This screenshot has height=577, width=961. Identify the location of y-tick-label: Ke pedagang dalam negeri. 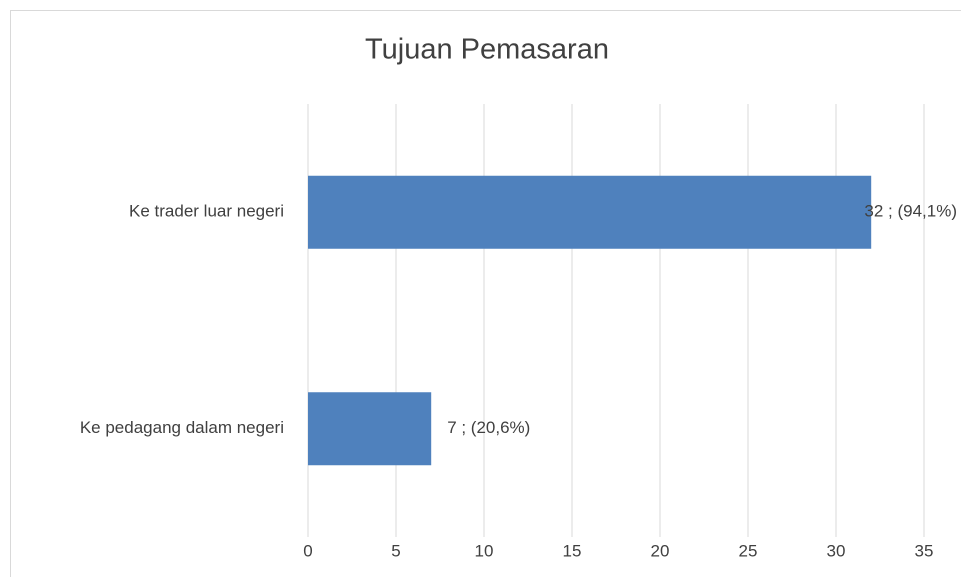
(182, 427).